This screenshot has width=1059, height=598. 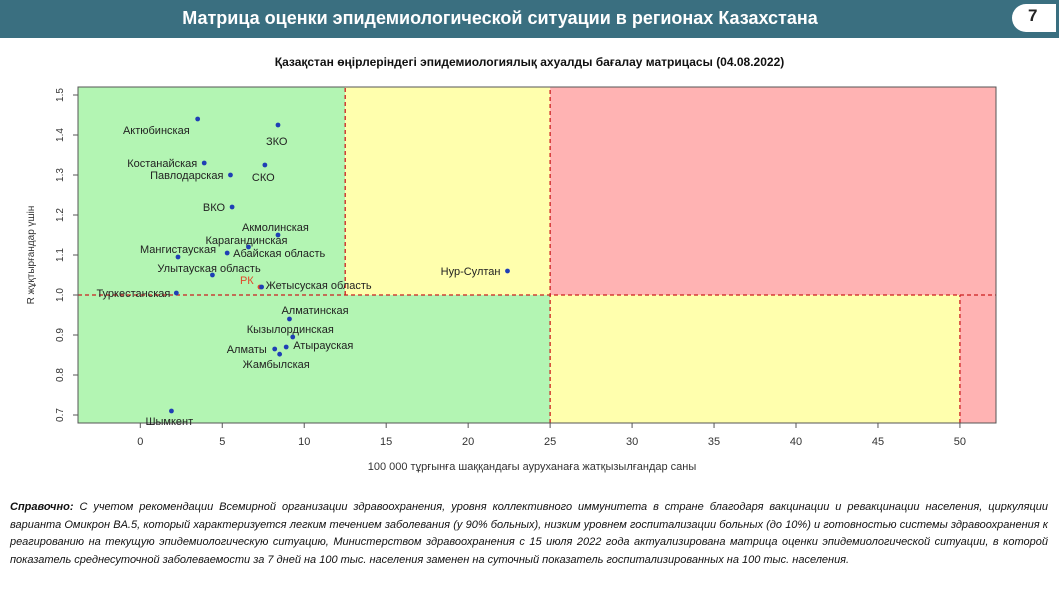 I want to click on note-label: Справочно:, so click(x=42, y=507).